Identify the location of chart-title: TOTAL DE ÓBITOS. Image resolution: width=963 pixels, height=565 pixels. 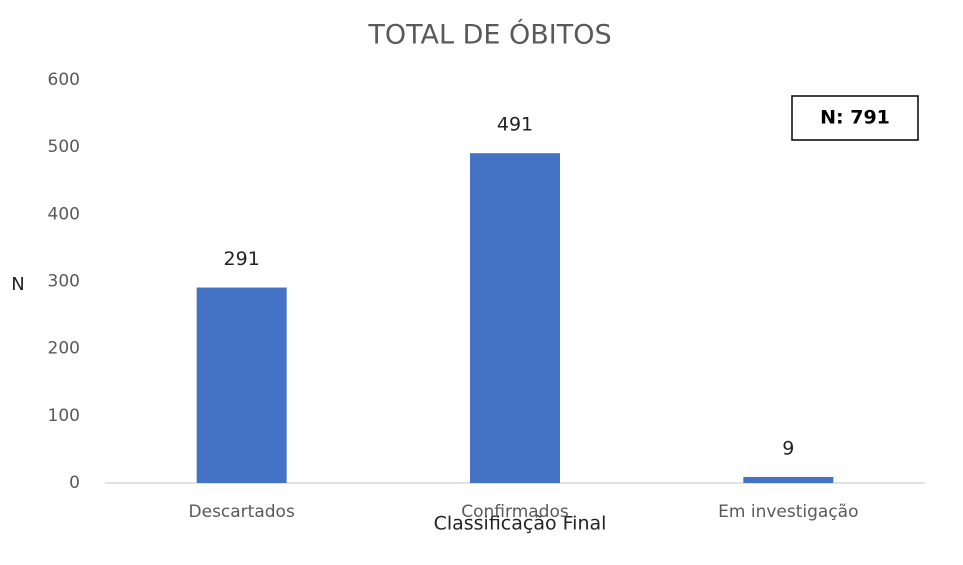
(489, 35).